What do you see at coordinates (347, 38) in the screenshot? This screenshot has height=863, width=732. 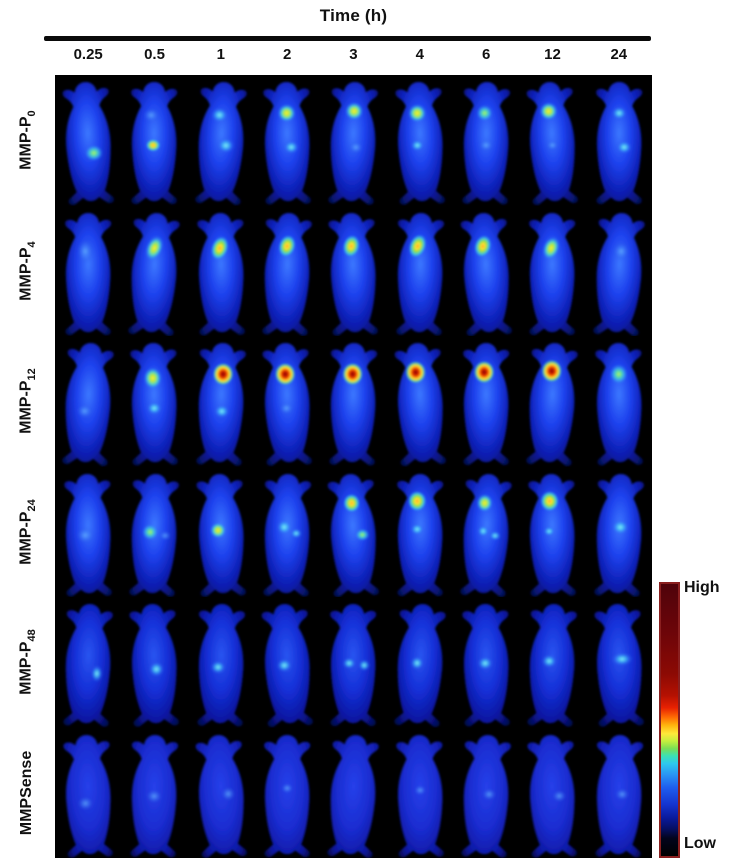 I see `time-axis-rule` at bounding box center [347, 38].